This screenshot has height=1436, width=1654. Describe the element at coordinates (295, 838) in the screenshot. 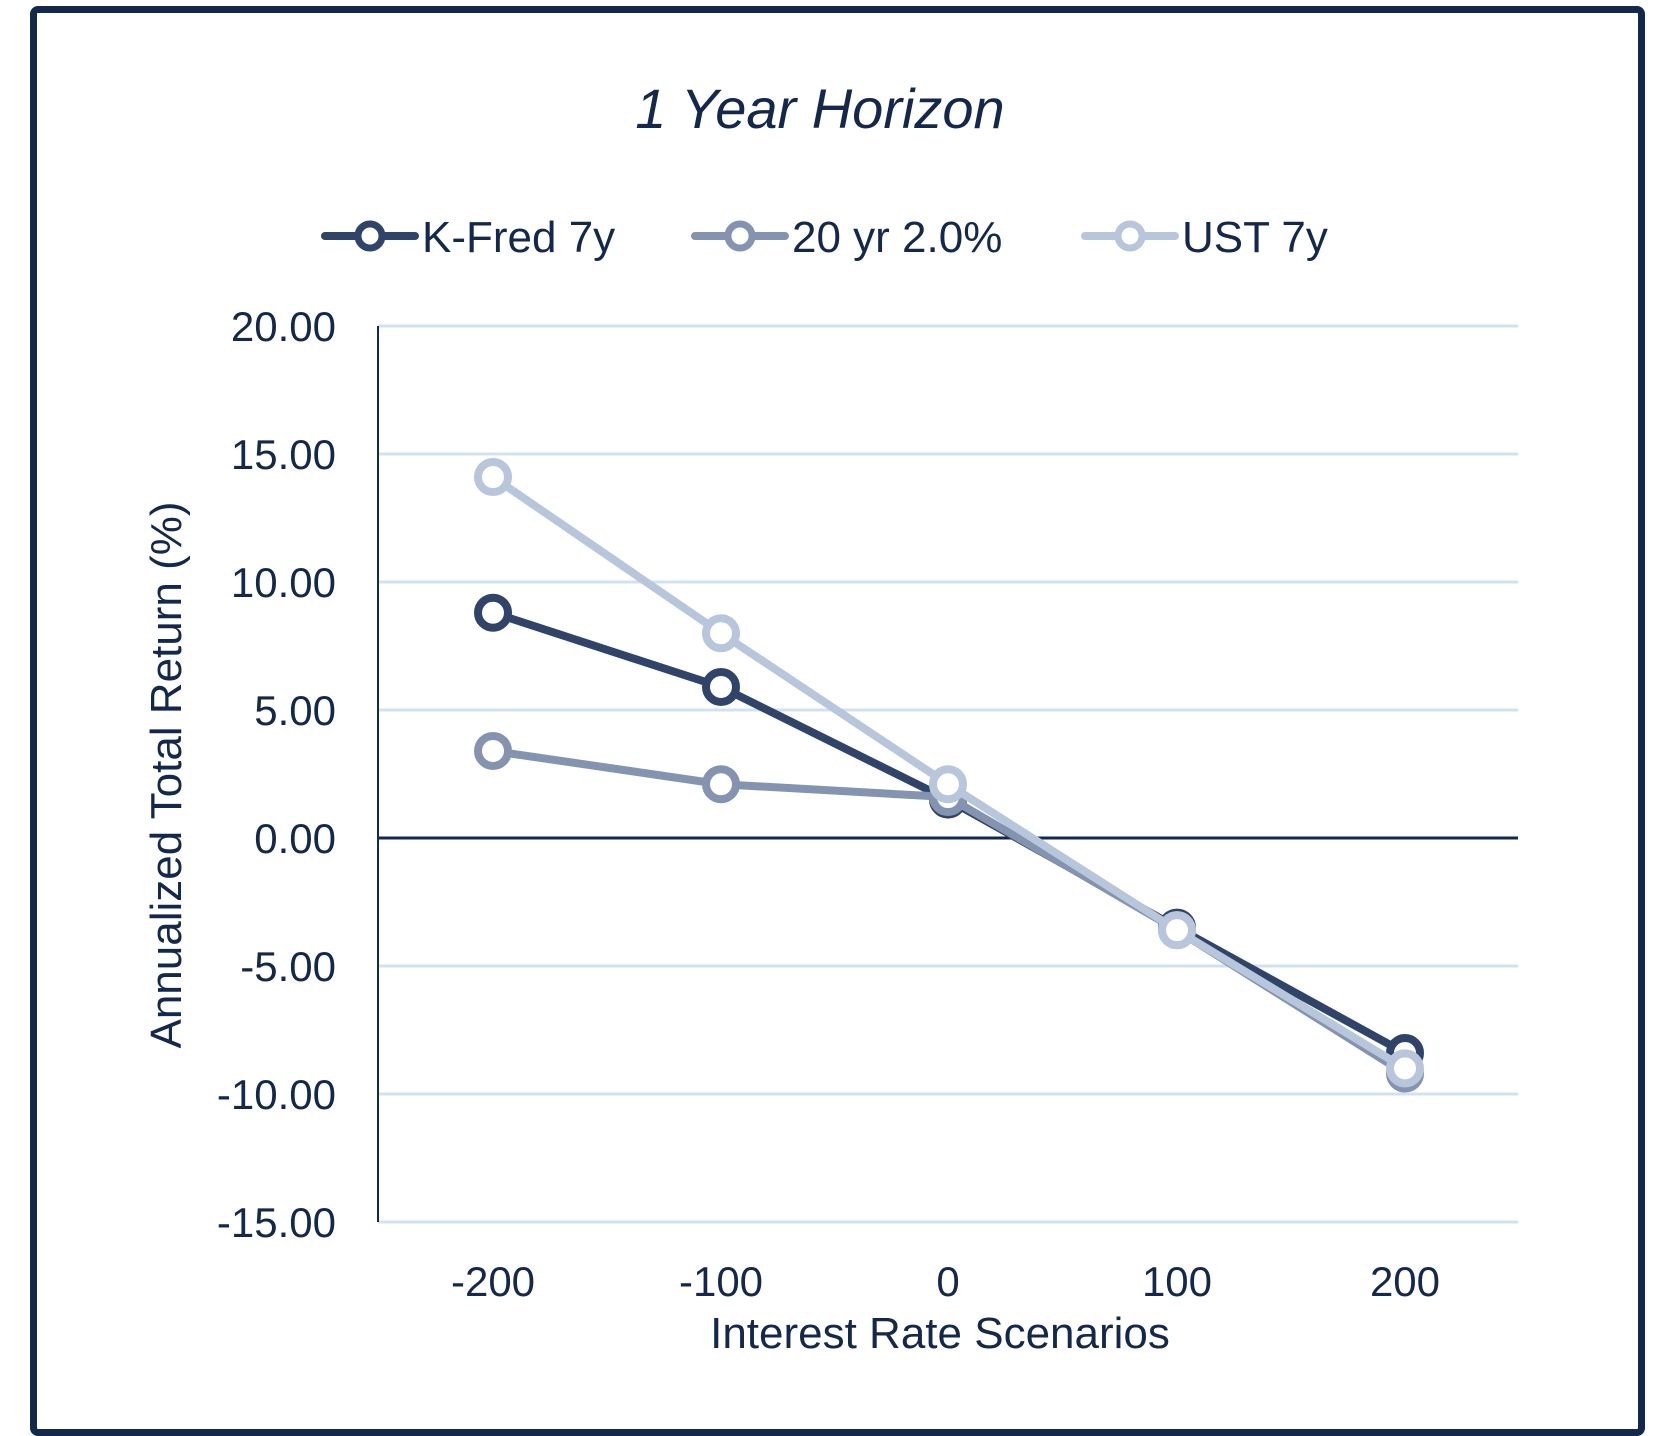

I see `y-tick-label: 0.00` at that location.